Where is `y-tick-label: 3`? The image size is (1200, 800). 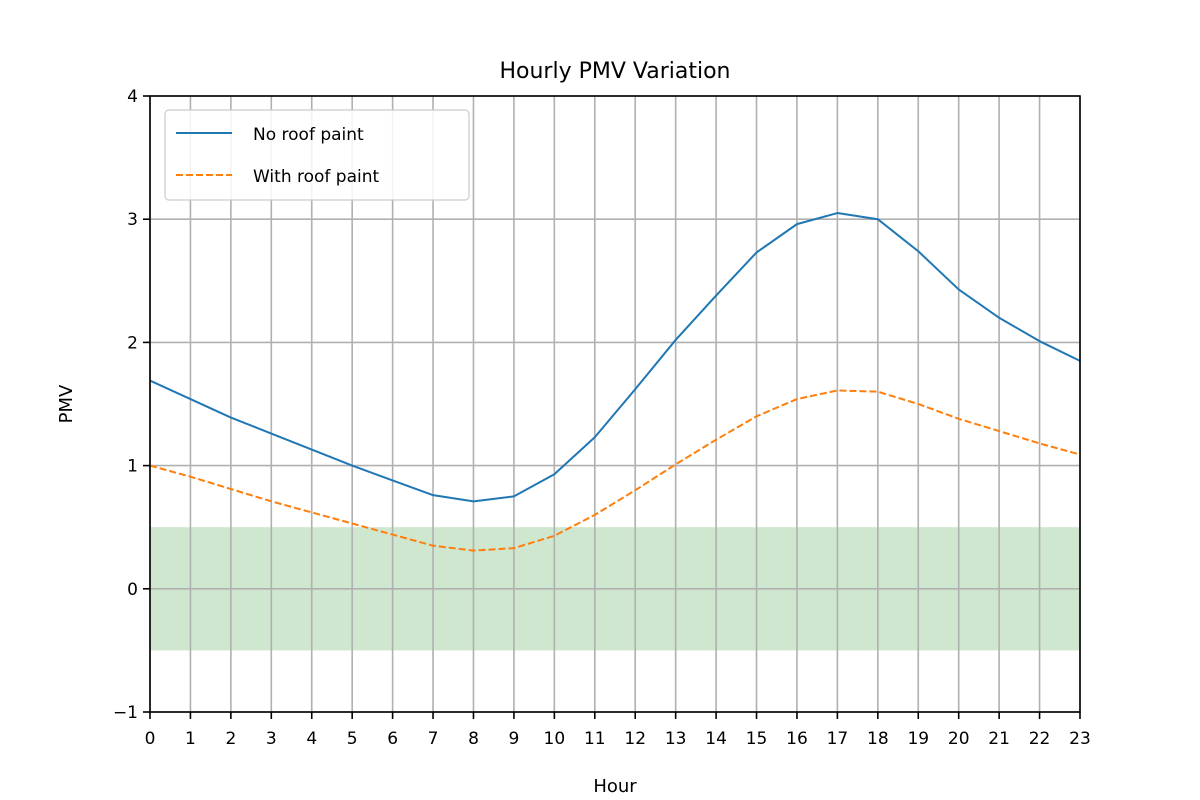 y-tick-label: 3 is located at coordinates (132, 220).